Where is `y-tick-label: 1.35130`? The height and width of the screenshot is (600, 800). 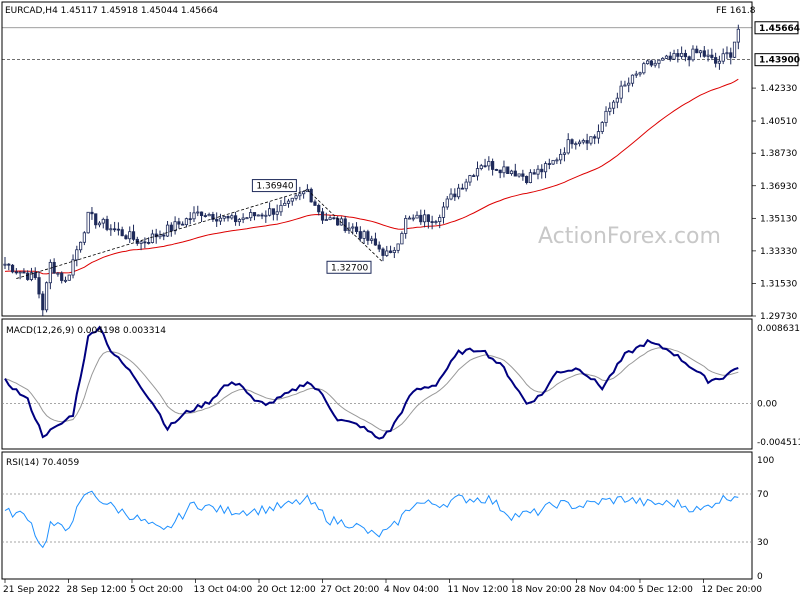
y-tick-label: 1.35130 is located at coordinates (778, 219).